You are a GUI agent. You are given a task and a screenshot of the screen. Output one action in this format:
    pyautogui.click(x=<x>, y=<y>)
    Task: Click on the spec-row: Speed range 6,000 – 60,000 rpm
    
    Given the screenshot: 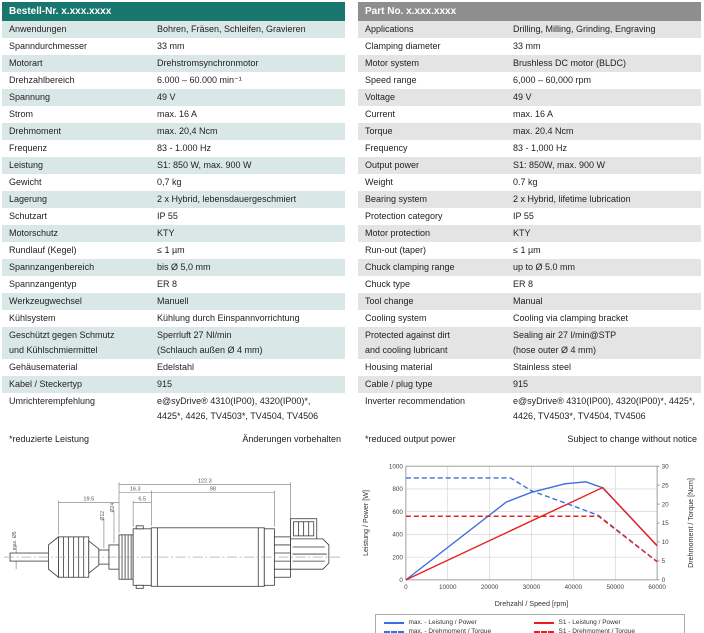 What is the action you would take?
    pyautogui.click(x=529, y=80)
    